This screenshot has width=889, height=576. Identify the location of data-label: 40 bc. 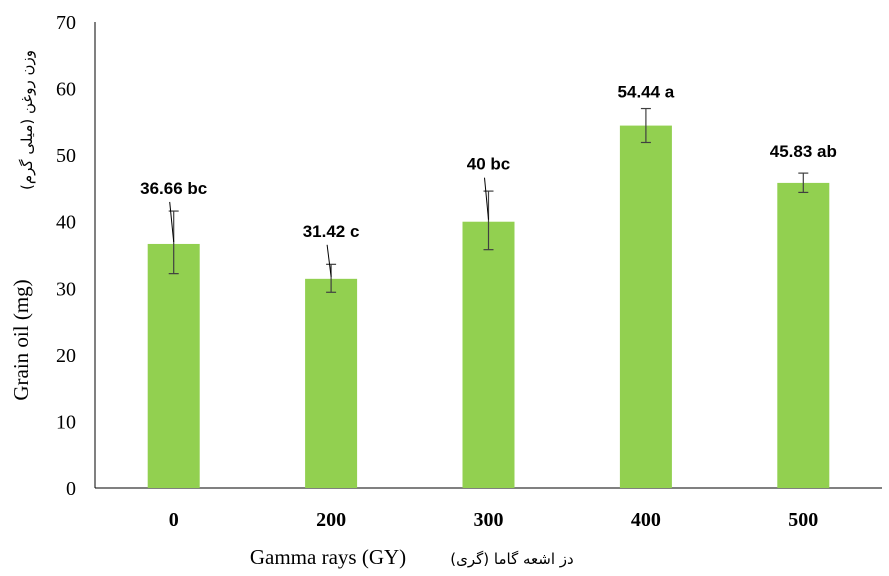
(488, 164).